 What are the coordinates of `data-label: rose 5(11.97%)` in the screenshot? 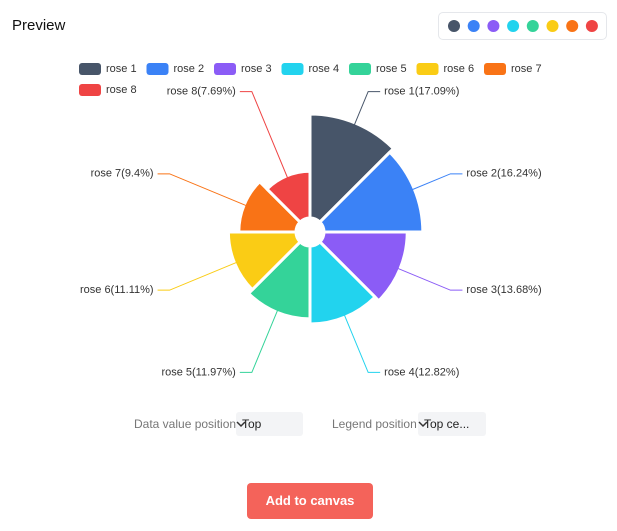 It's located at (198, 372).